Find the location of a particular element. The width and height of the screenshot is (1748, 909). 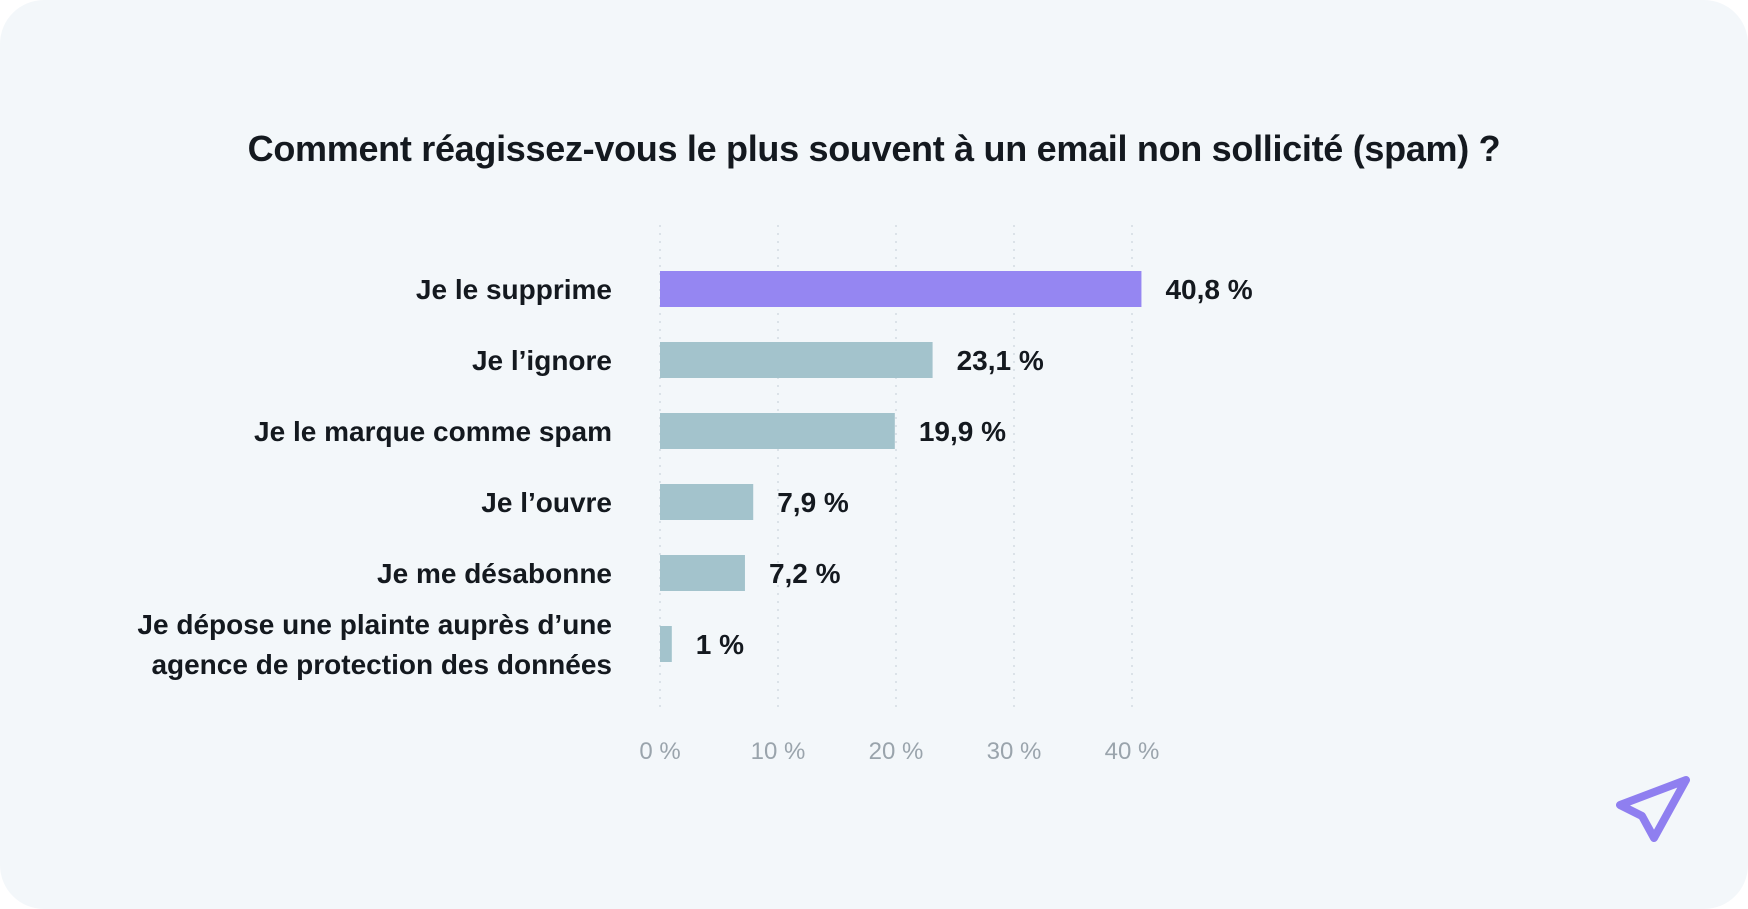

value-label-5: 1 % is located at coordinates (720, 644).